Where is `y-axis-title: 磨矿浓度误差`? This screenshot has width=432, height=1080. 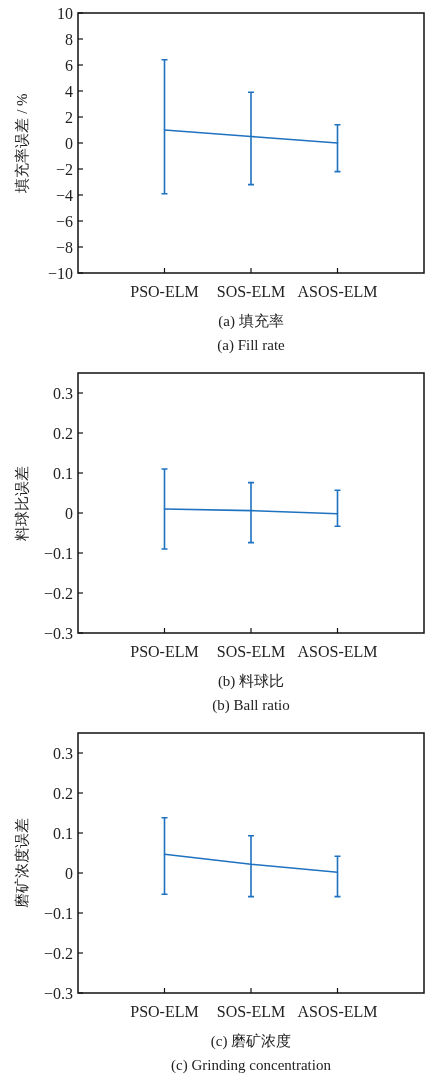 y-axis-title: 磨矿浓度误差 is located at coordinates (22, 863).